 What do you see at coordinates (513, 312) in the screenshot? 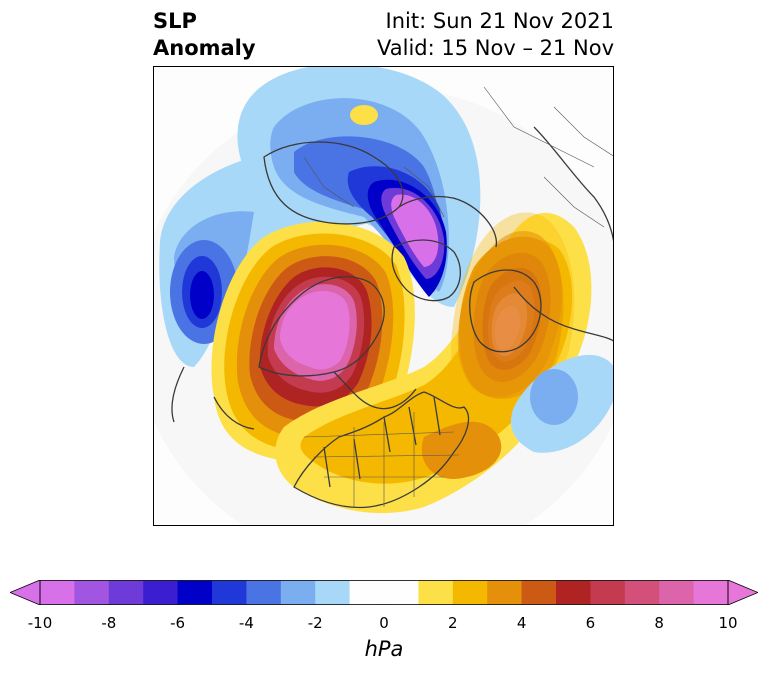
I see `europe-high-region` at bounding box center [513, 312].